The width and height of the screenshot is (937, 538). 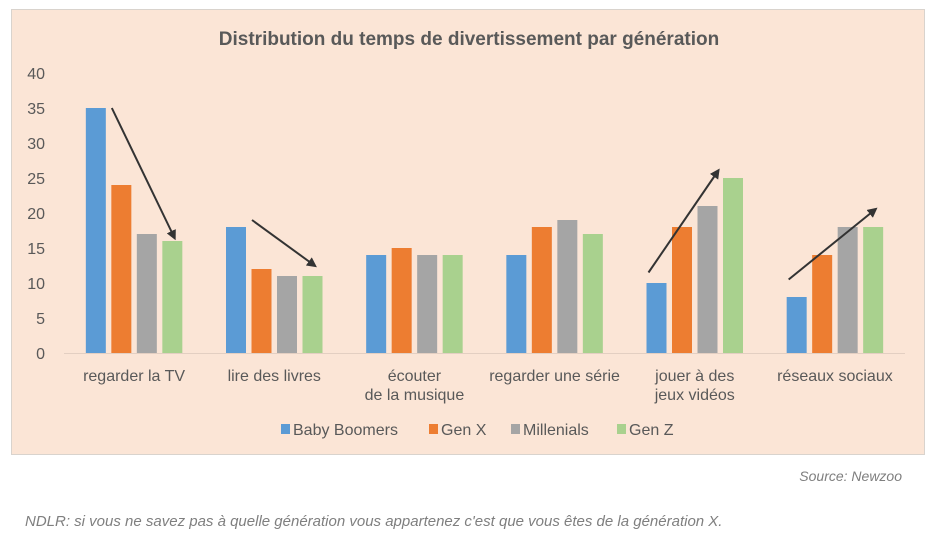 I want to click on legend-label: Millenials, so click(x=556, y=430).